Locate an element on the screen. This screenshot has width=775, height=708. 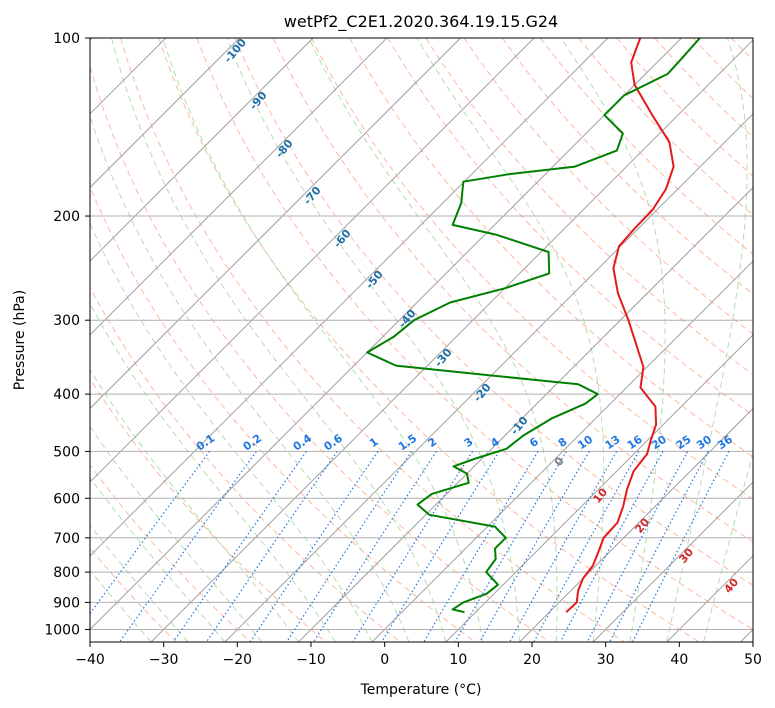
y-axis-label: Pressure (hPa) is located at coordinates (20, 340).